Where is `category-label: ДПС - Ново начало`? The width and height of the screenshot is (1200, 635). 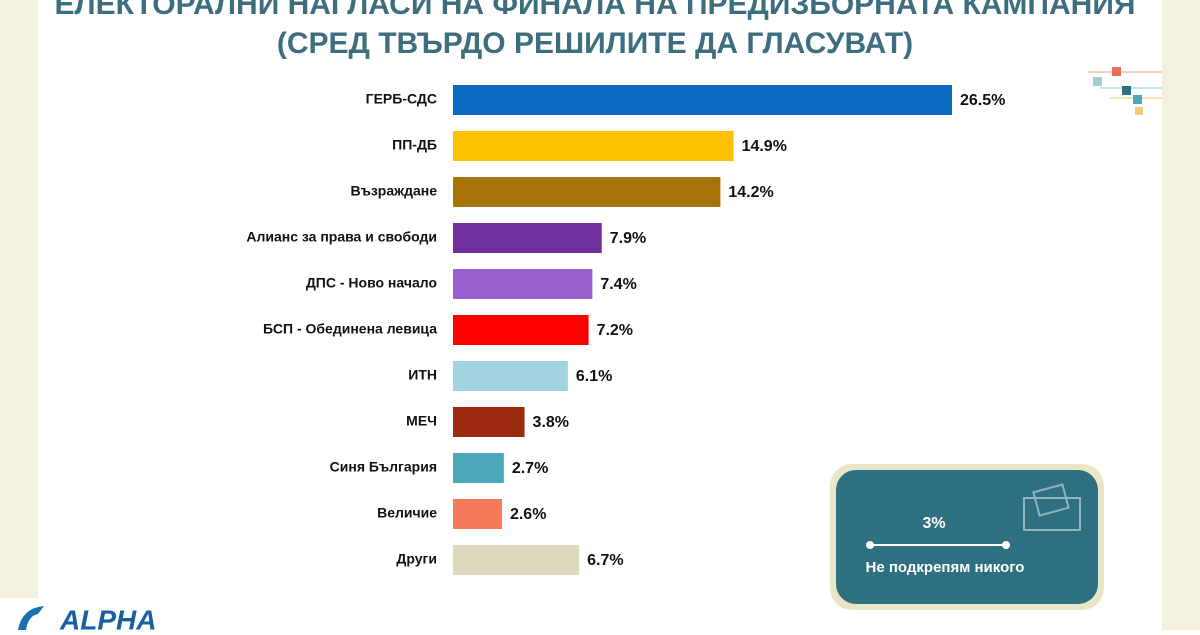
category-label: ДПС - Ново начало is located at coordinates (371, 283).